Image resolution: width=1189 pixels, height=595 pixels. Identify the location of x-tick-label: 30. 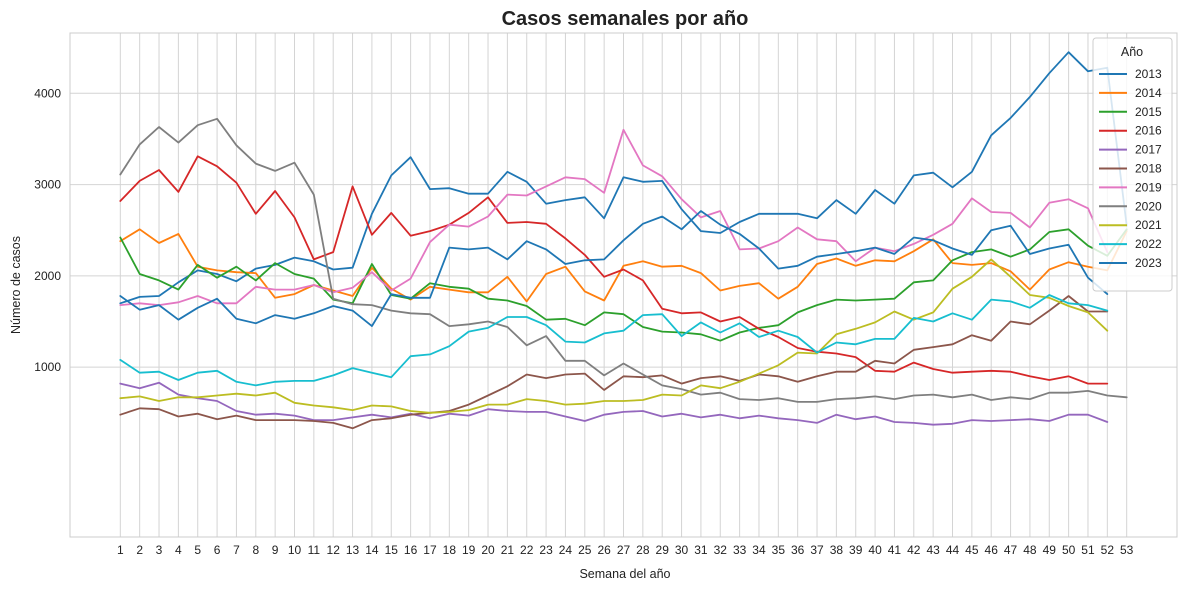
(682, 550).